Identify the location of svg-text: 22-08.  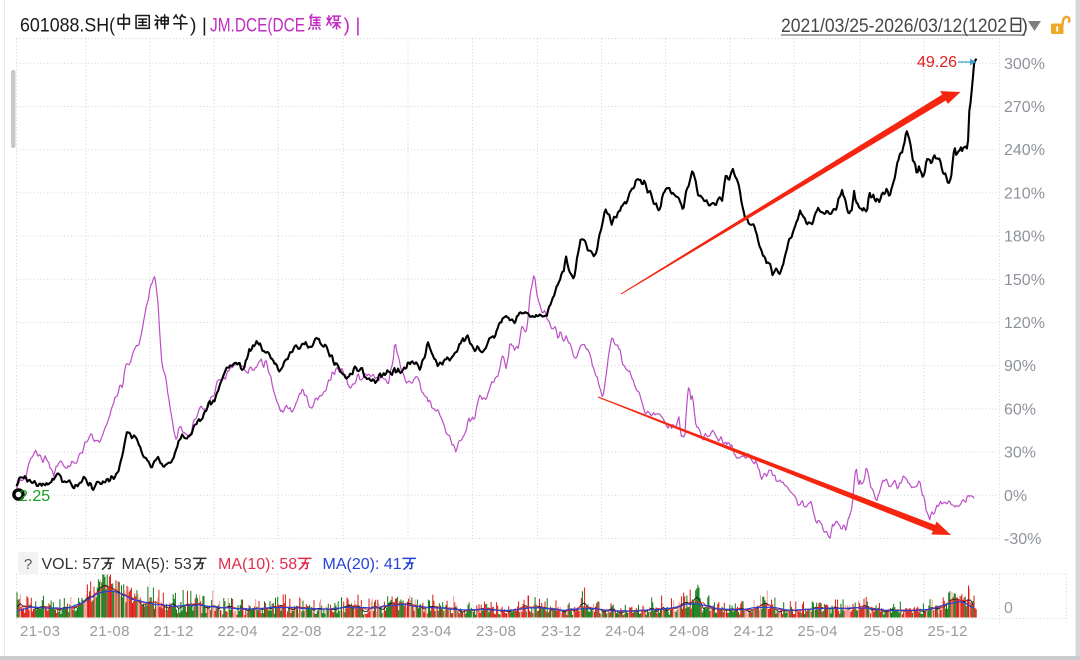
(302, 631).